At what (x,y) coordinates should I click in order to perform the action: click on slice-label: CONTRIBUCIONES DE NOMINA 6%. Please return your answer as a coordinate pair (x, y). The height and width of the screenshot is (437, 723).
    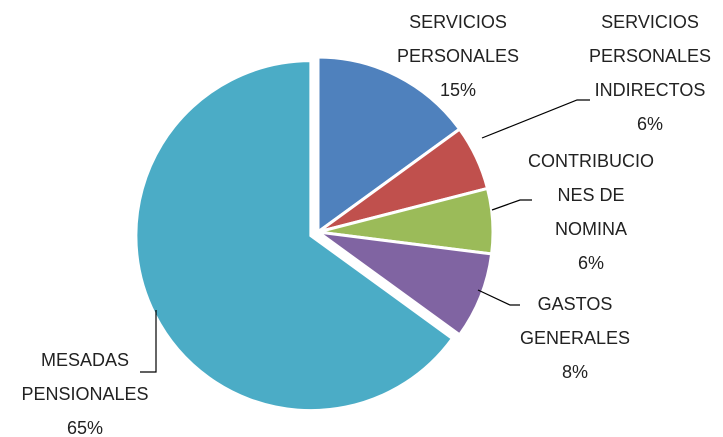
    Looking at the image, I should click on (591, 212).